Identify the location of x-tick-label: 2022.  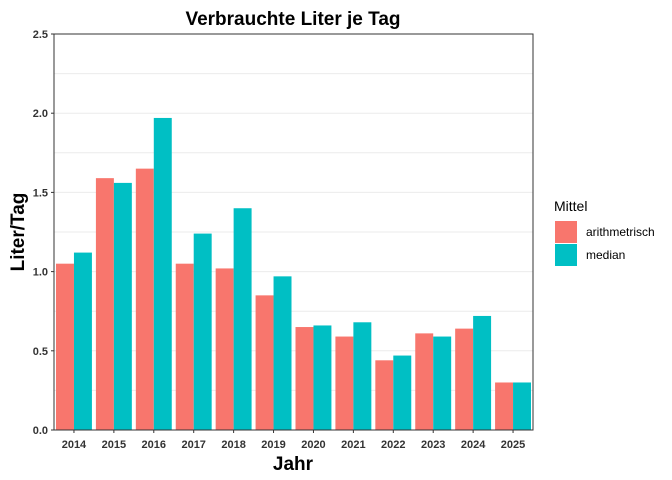
(393, 445).